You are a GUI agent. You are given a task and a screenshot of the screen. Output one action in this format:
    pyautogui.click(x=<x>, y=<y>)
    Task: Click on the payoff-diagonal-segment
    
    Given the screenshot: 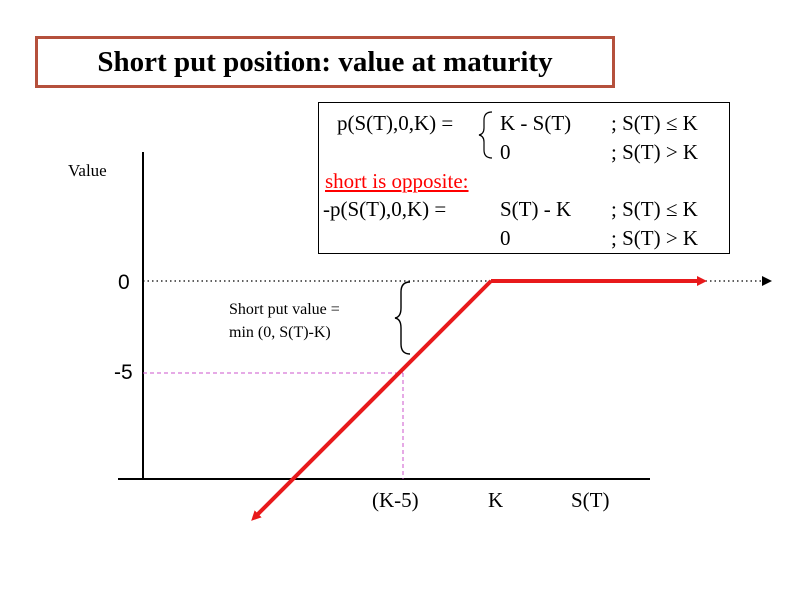 What is the action you would take?
    pyautogui.click(x=372, y=400)
    